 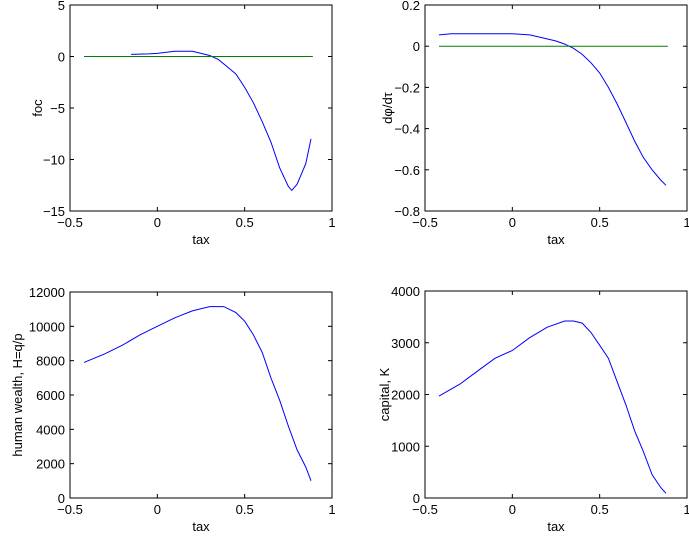 What do you see at coordinates (54, 211) in the screenshot?
I see `y-tick-label: −15` at bounding box center [54, 211].